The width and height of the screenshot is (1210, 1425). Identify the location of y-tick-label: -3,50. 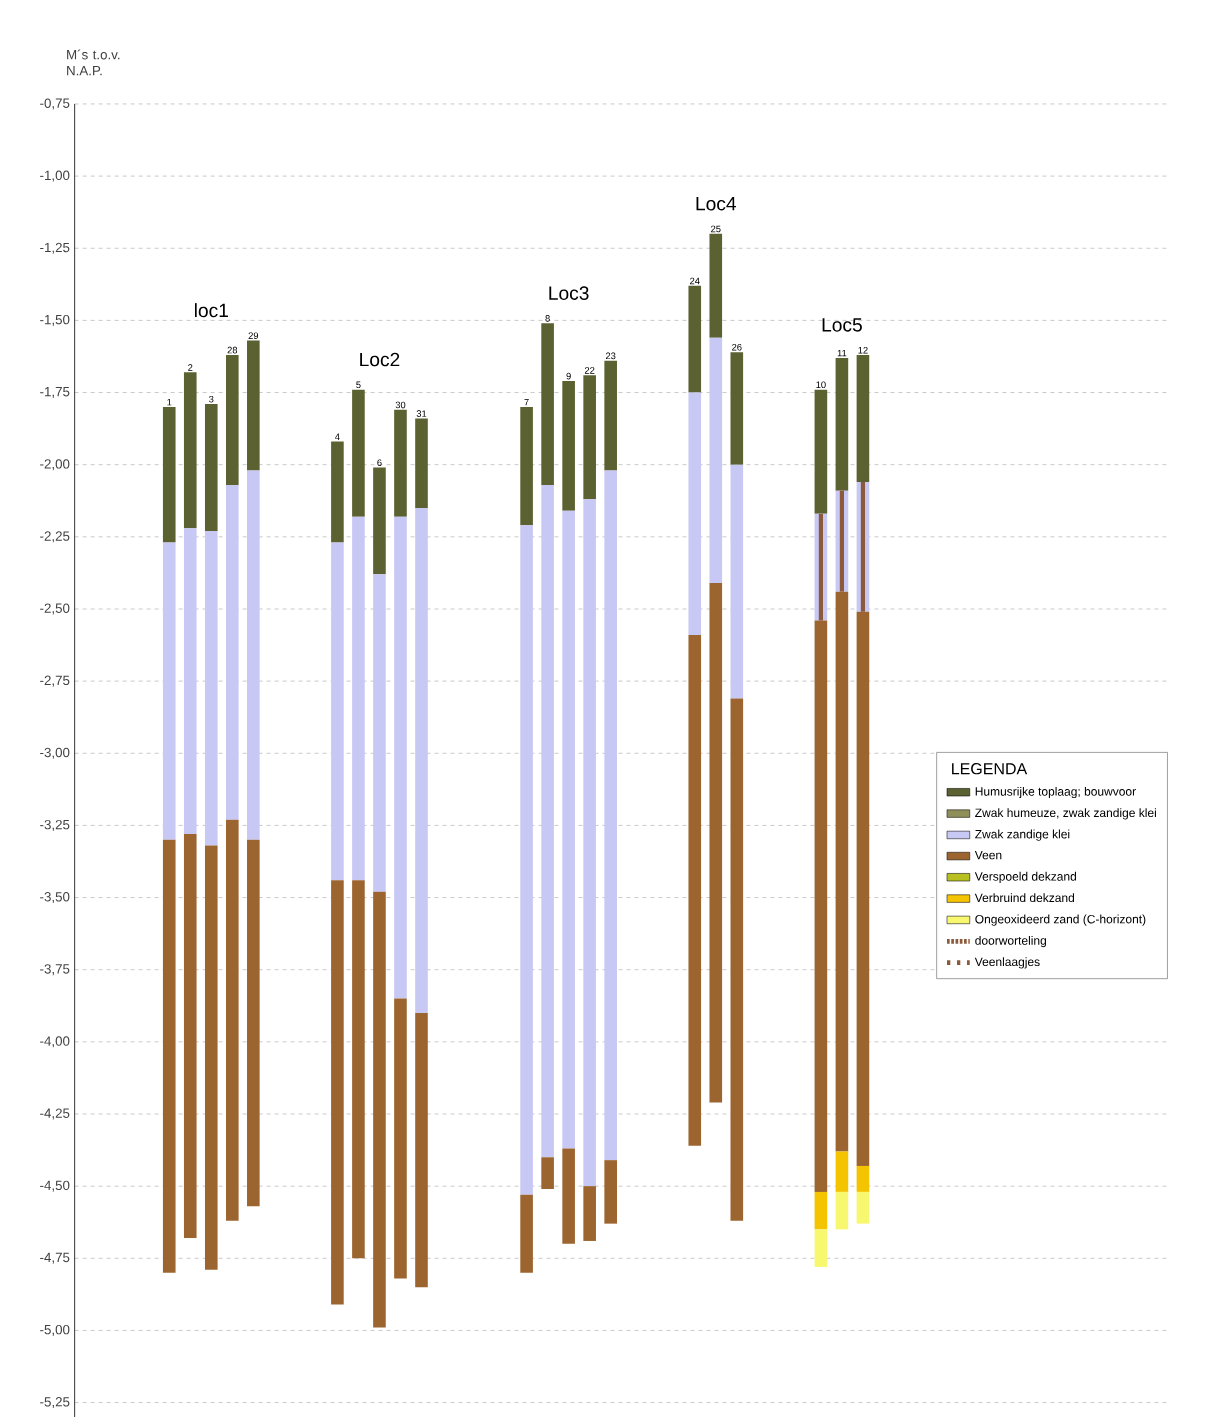
(54, 898).